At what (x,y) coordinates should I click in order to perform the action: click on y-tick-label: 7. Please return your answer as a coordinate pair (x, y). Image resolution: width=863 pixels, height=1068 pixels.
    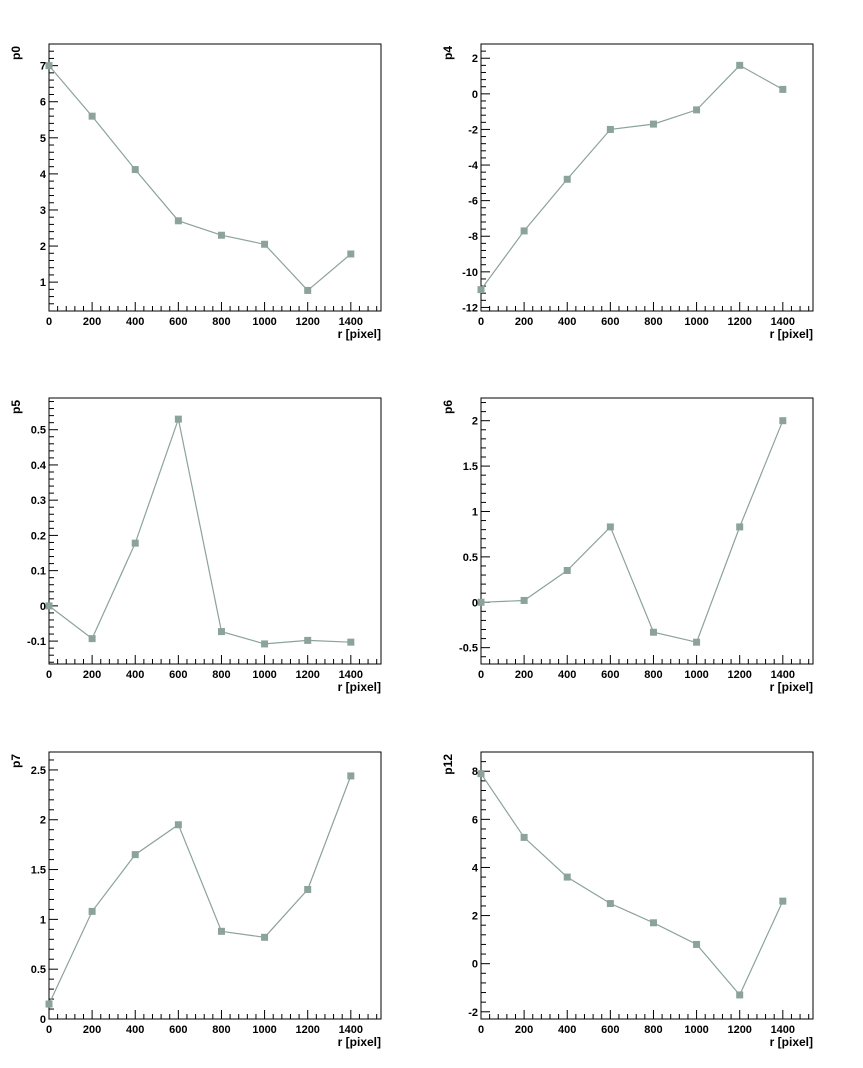
    Looking at the image, I should click on (43, 67).